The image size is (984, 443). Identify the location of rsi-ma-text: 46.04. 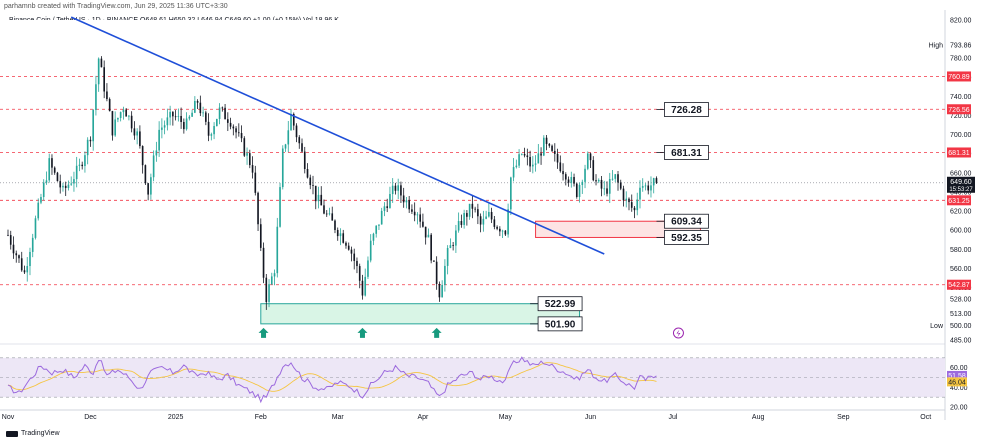
(957, 382).